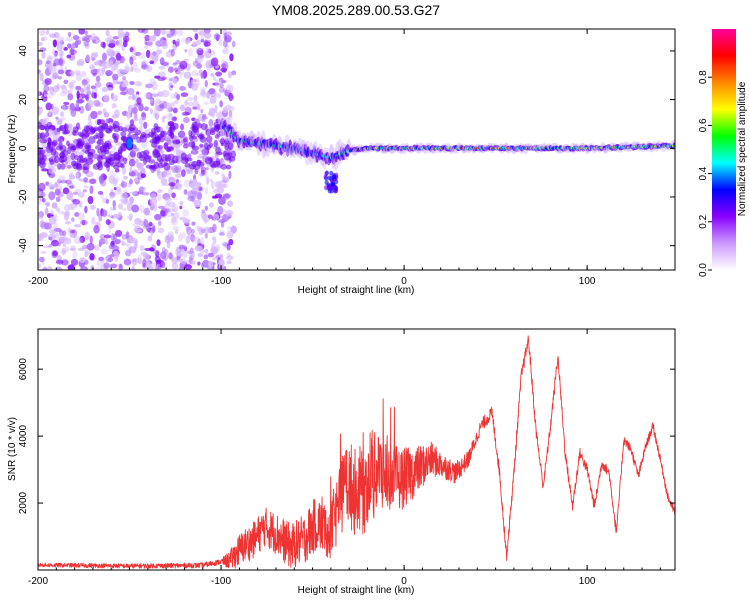 This screenshot has height=600, width=750. What do you see at coordinates (703, 77) in the screenshot?
I see `colorbar-tick-label: 0.8` at bounding box center [703, 77].